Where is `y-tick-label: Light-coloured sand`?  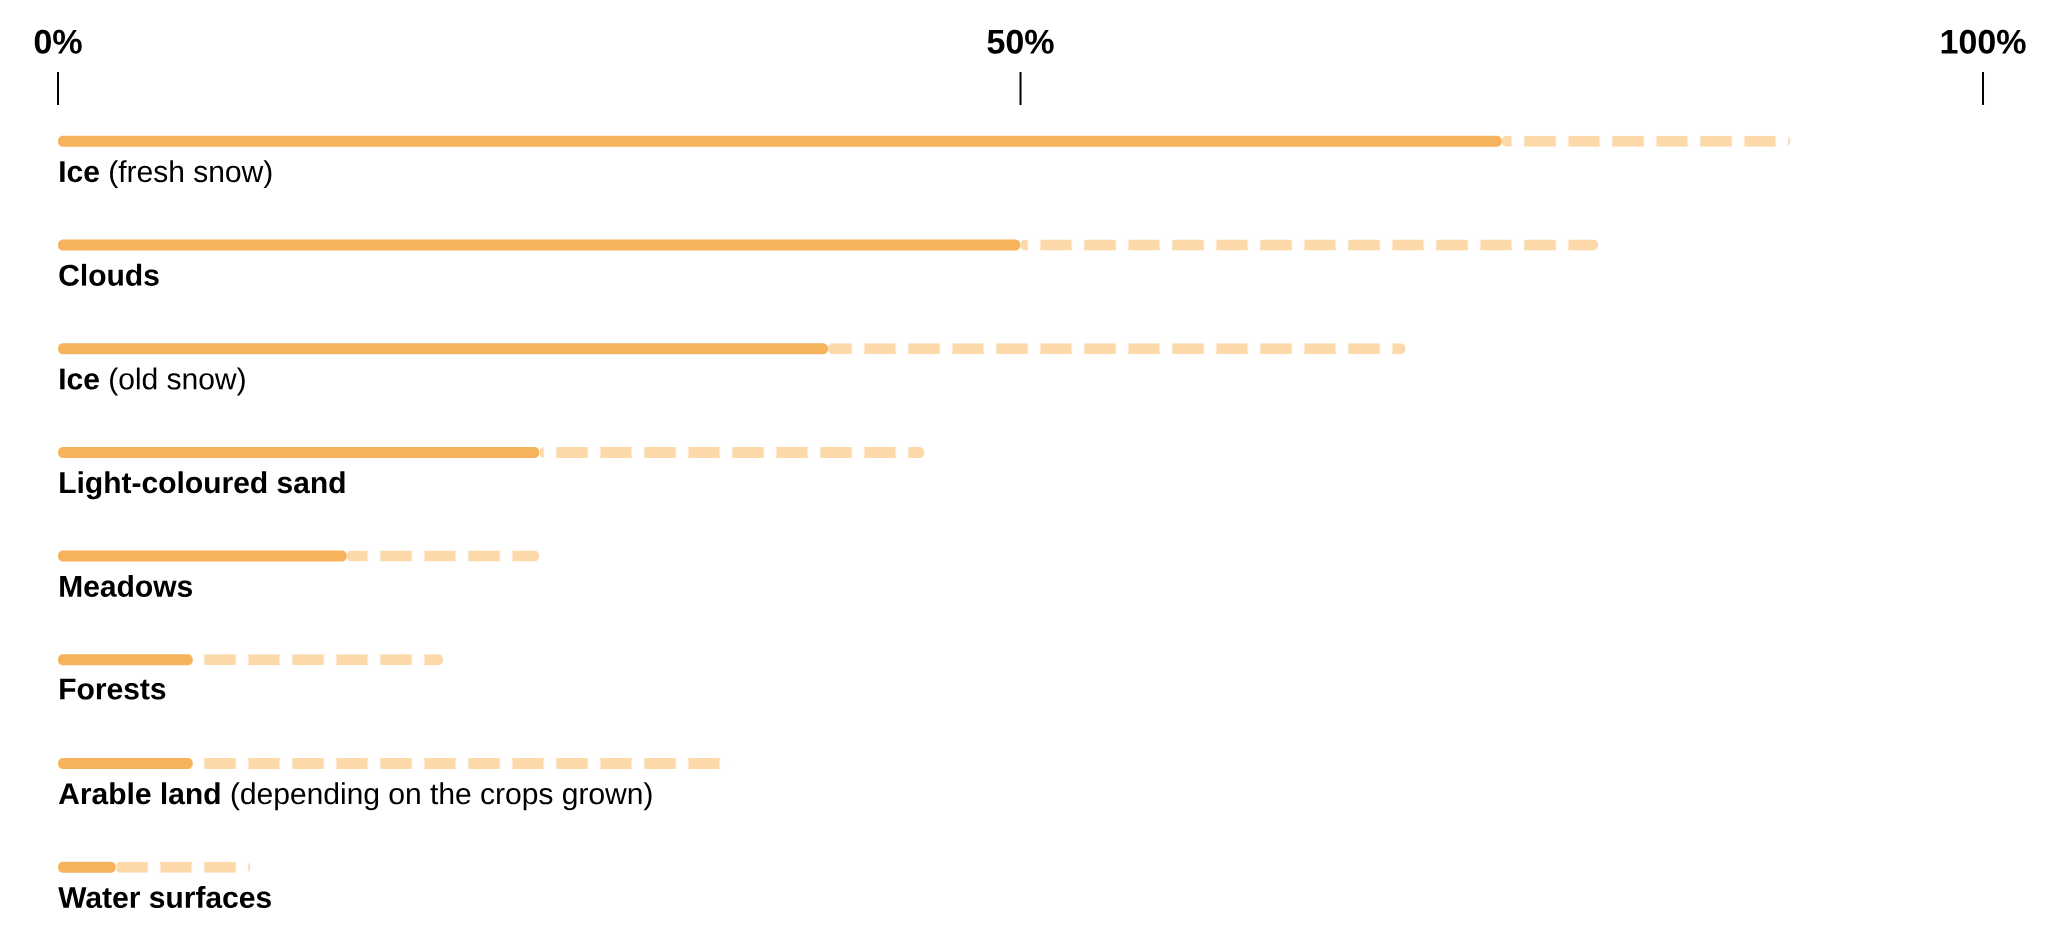
y-tick-label: Light-coloured sand is located at coordinates (202, 485).